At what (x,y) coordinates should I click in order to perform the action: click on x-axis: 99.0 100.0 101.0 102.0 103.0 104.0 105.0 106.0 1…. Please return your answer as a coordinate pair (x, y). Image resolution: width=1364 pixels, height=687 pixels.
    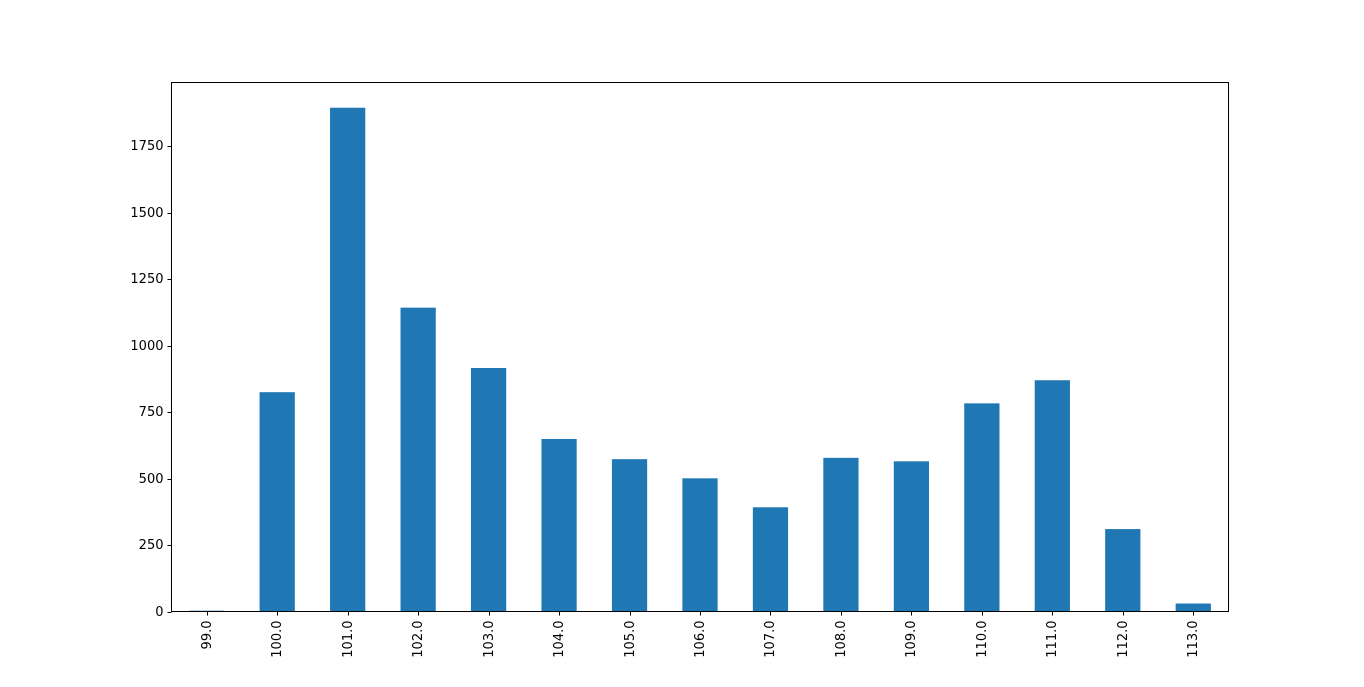
    Looking at the image, I should click on (700, 634).